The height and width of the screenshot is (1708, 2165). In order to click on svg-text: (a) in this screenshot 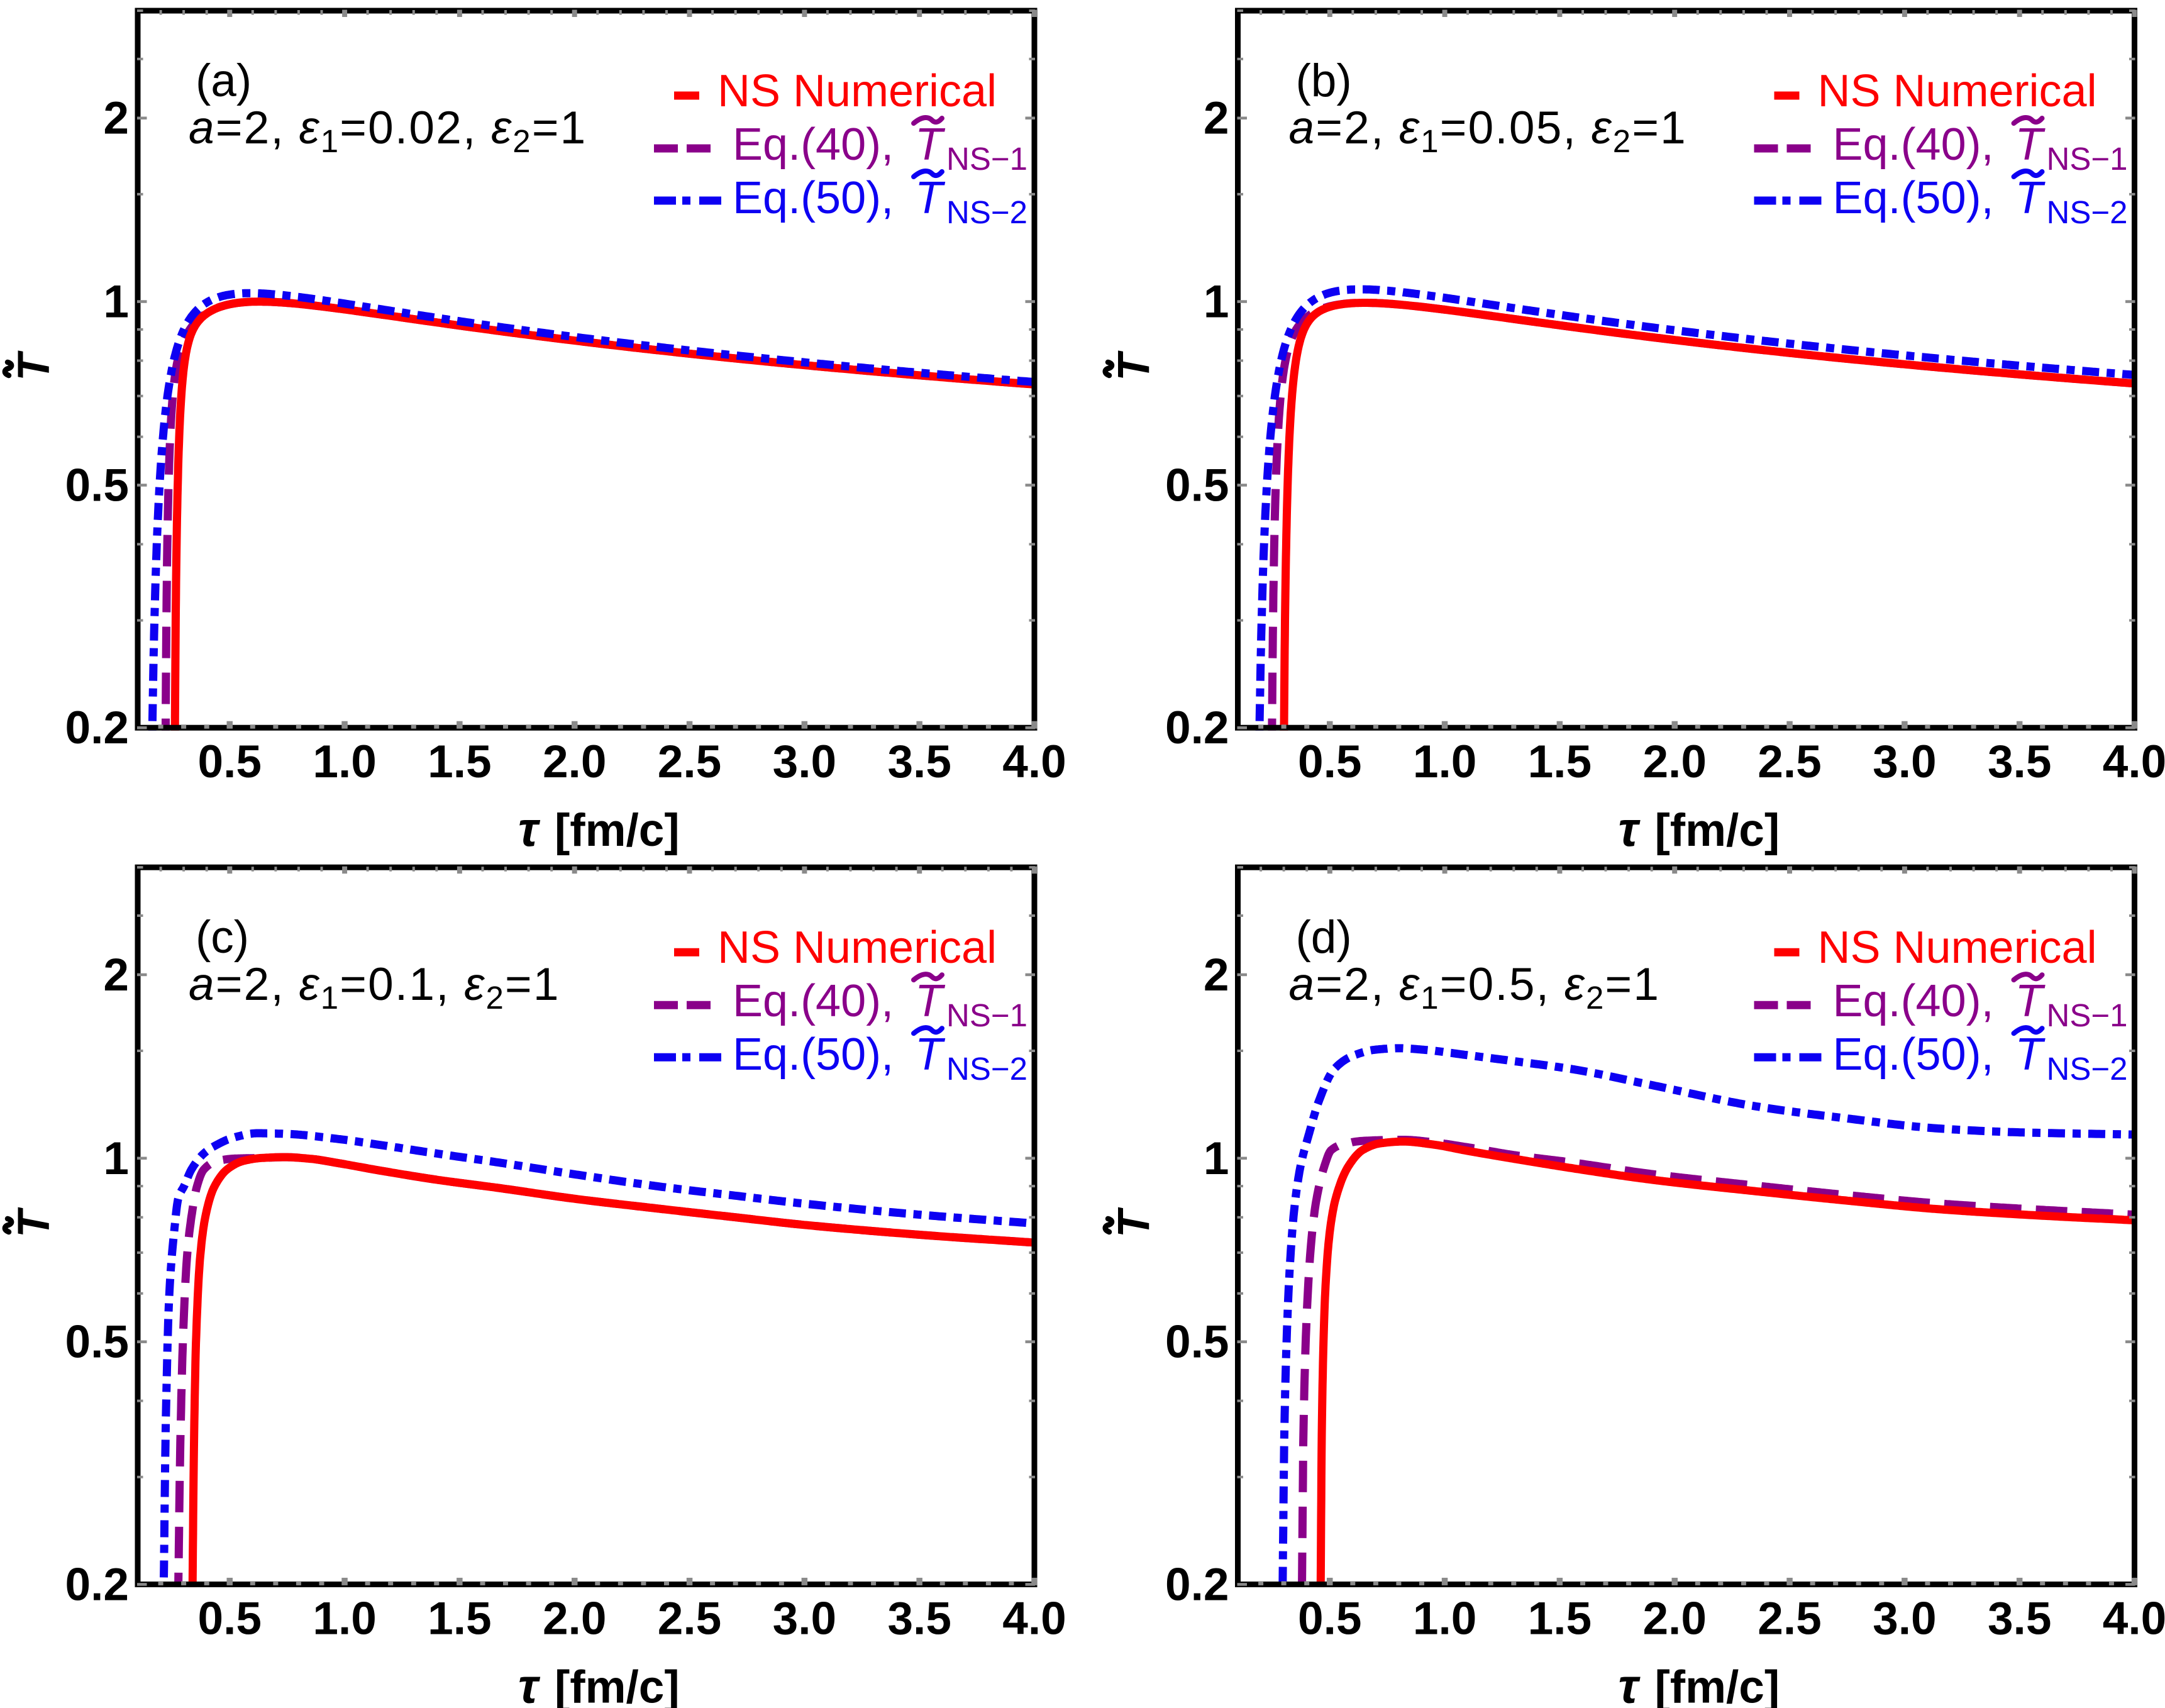, I will do `click(224, 80)`.